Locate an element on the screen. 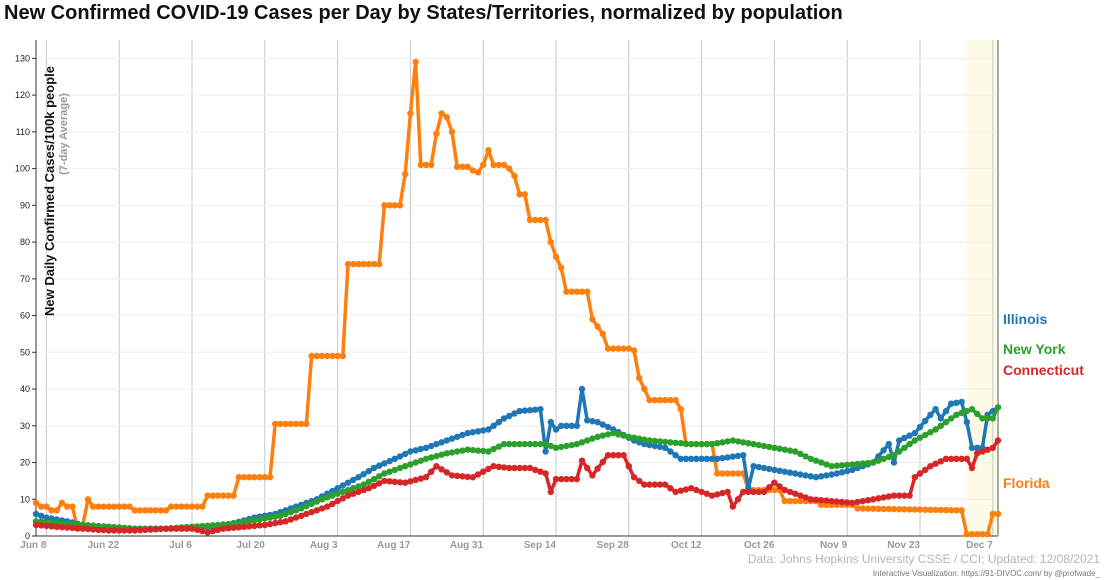  y-tick-label: 80 is located at coordinates (25, 242).